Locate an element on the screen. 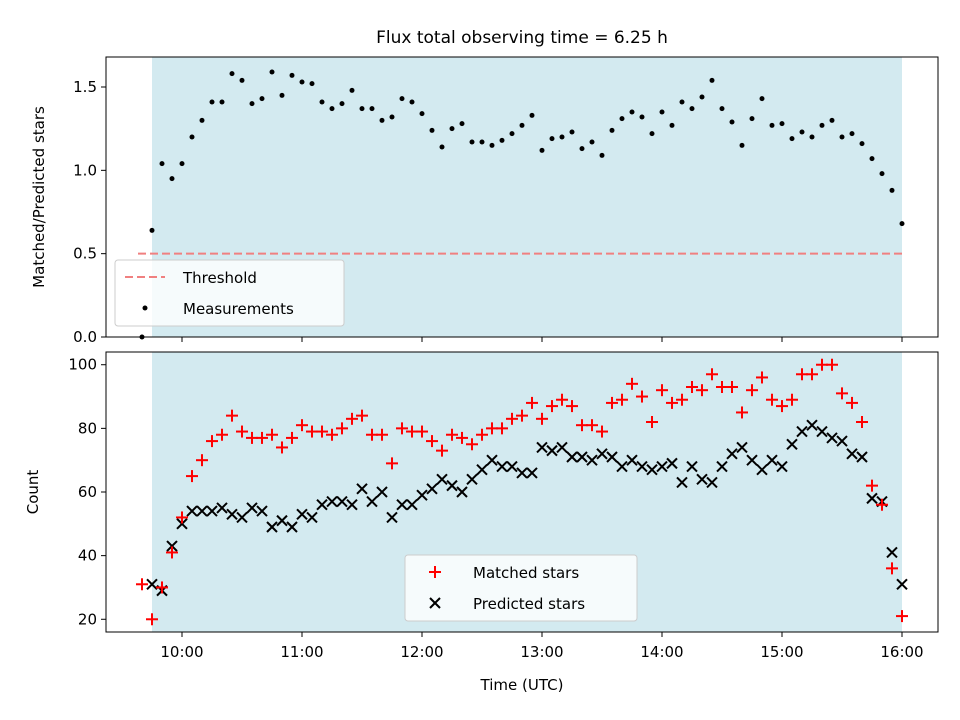 This screenshot has width=960, height=720. legend-measurements-swatch is located at coordinates (145, 308).